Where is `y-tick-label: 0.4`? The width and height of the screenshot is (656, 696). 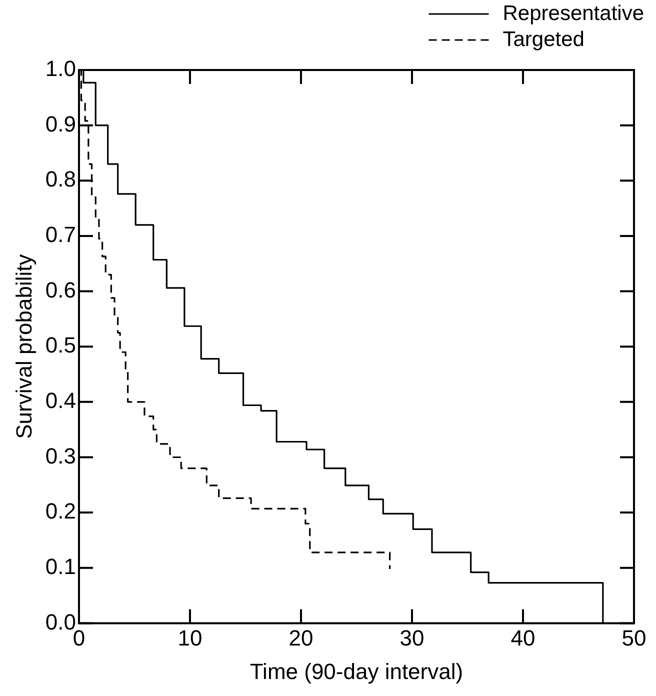
y-tick-label: 0.4 is located at coordinates (60, 400).